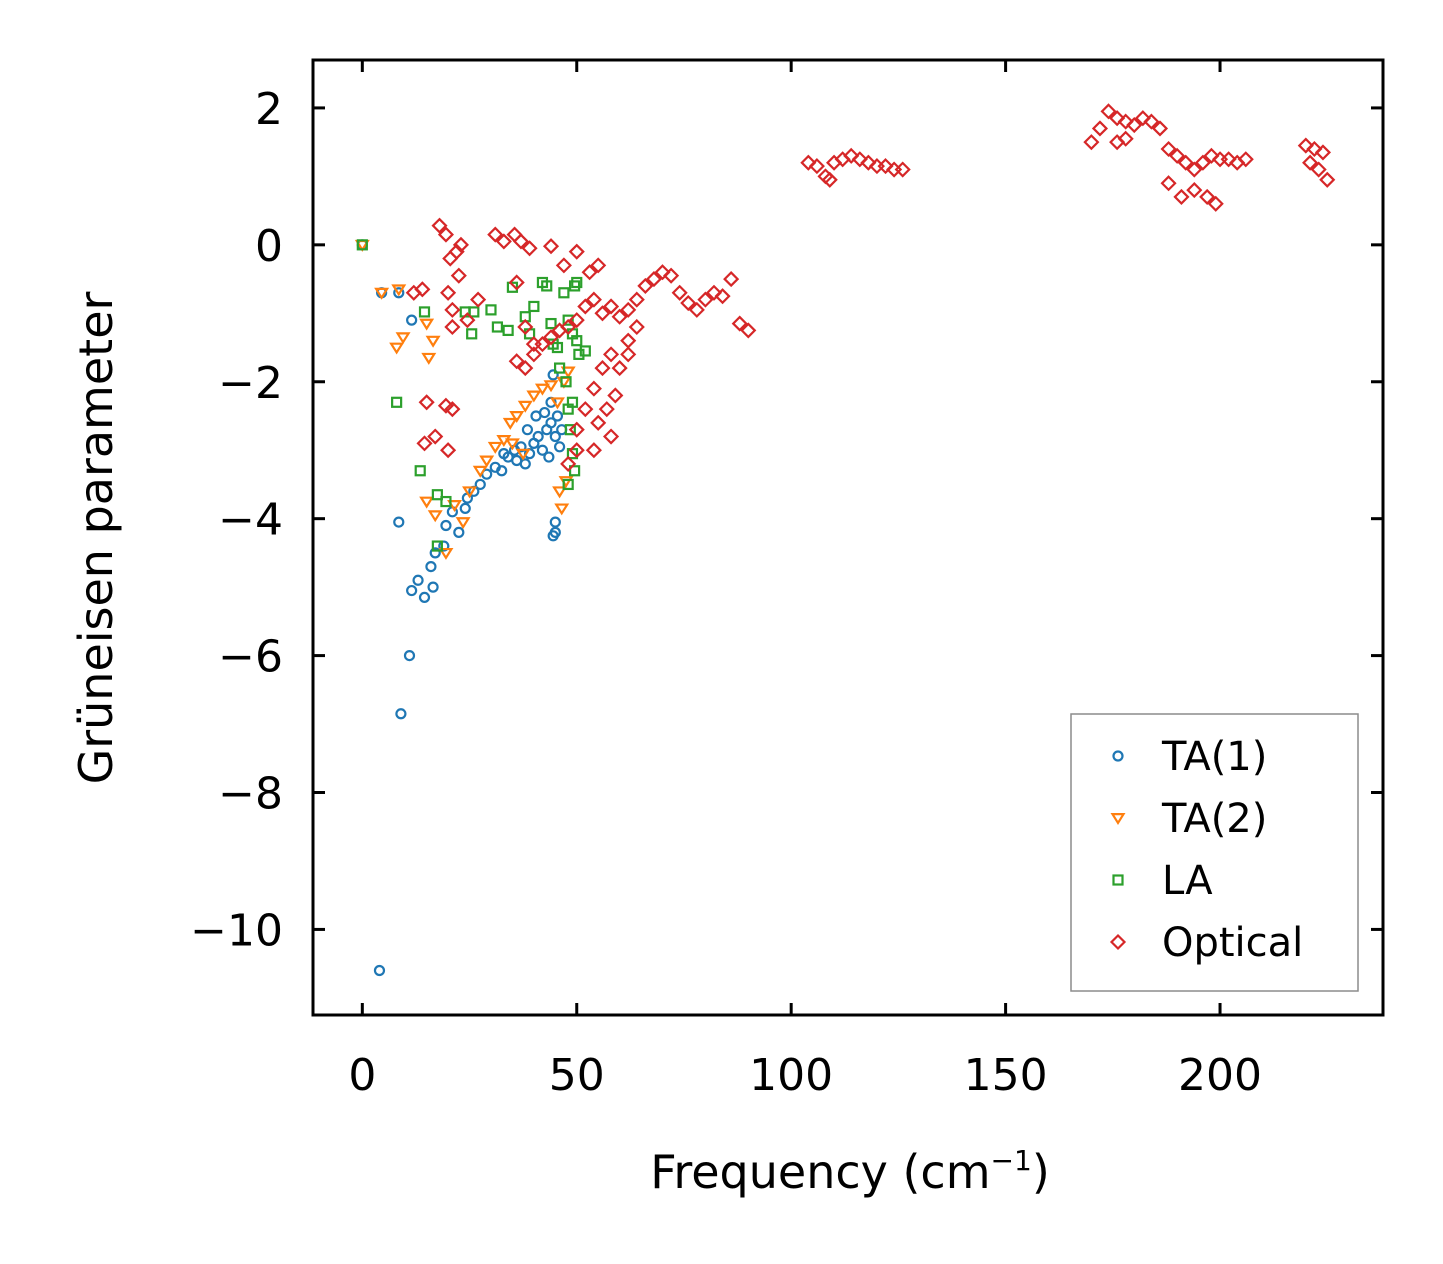 The width and height of the screenshot is (1443, 1264). I want to click on legend-label: Optical, so click(1232, 943).